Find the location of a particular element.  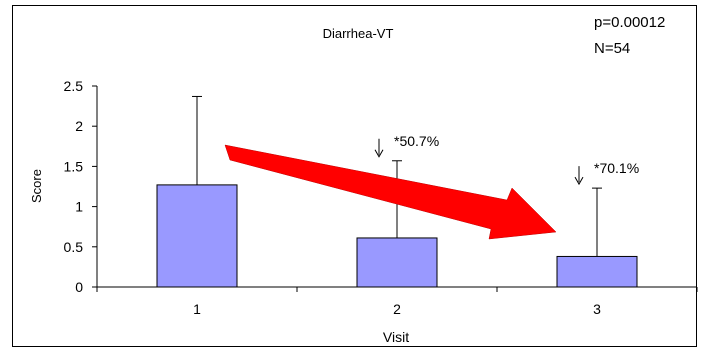

sample-size-label: N=54 is located at coordinates (612, 48).